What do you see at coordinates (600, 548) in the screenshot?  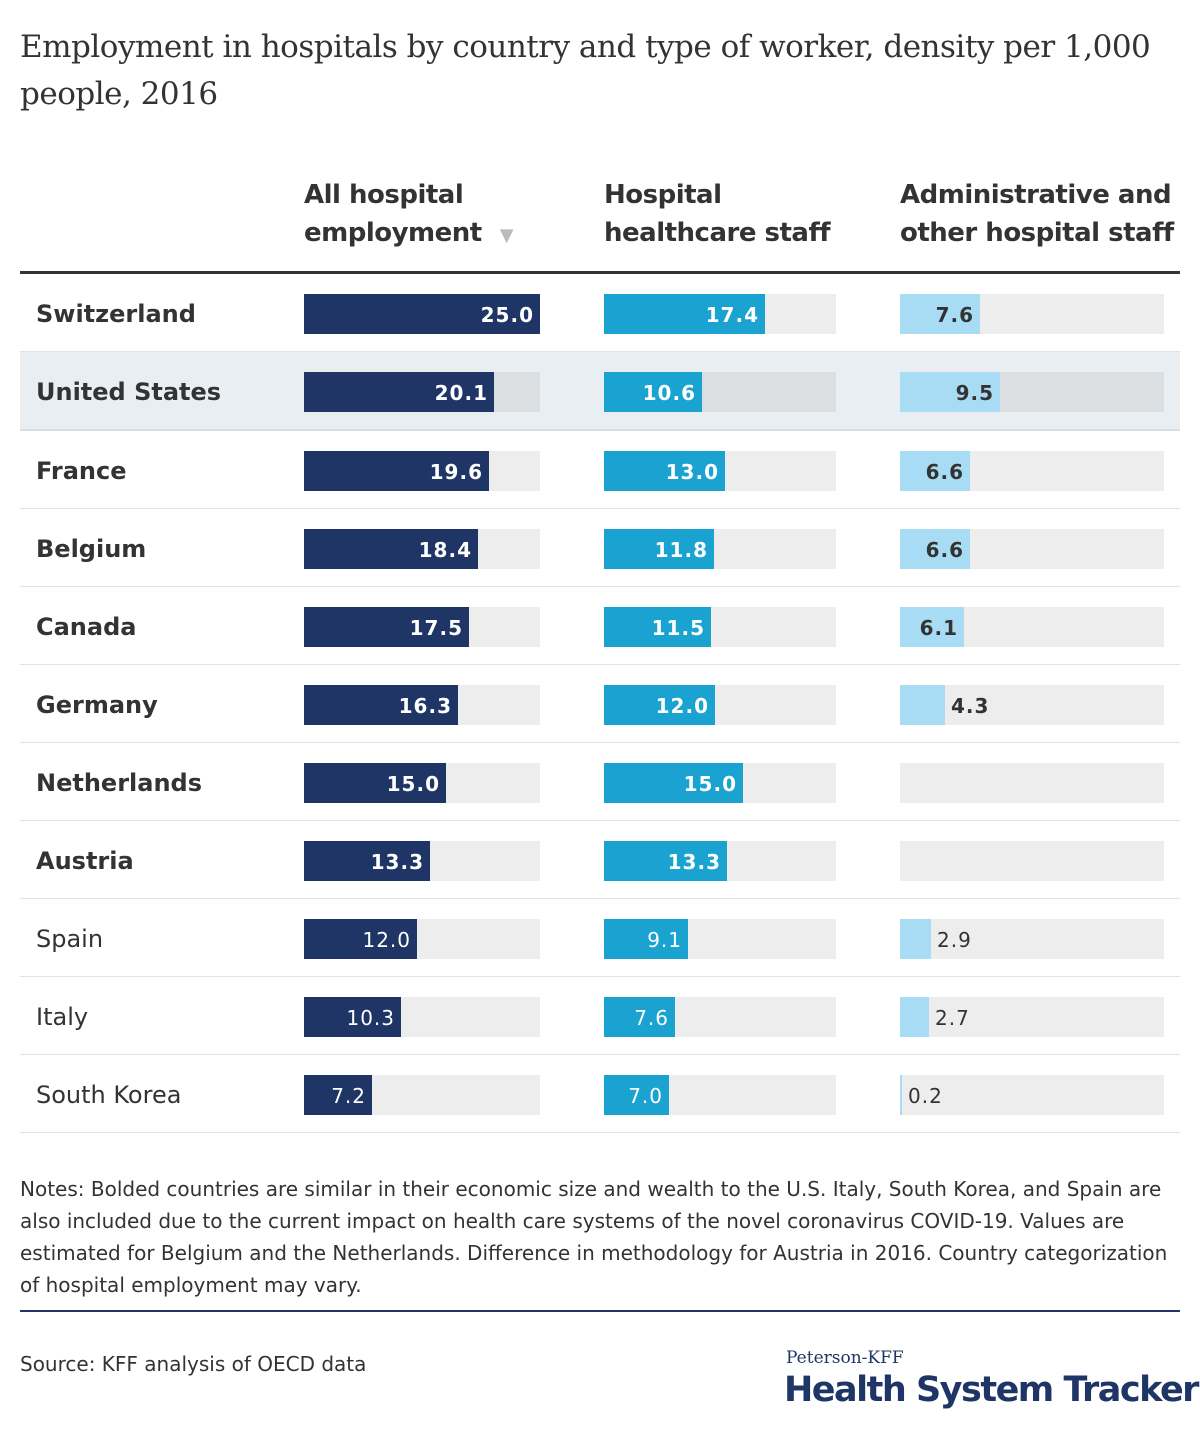 I see `table-row: Belgium 18.4 11.8 6.6` at bounding box center [600, 548].